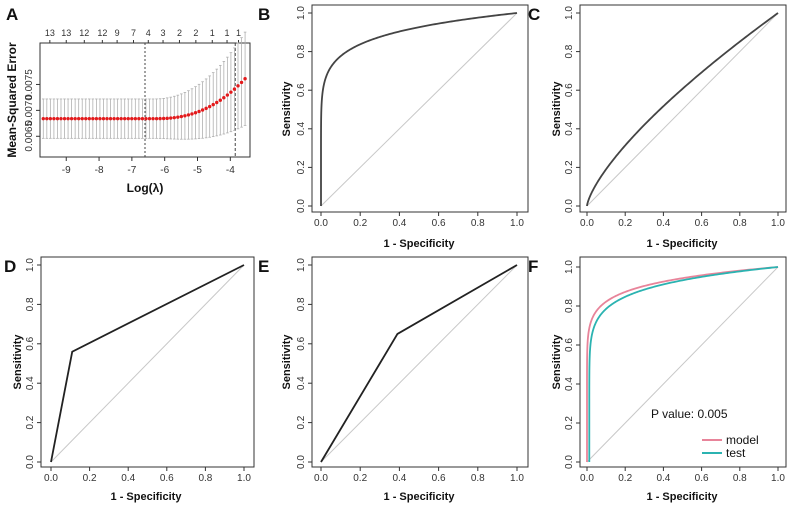 This screenshot has height=509, width=800. Describe the element at coordinates (534, 14) in the screenshot. I see `panel-letter: C` at that location.